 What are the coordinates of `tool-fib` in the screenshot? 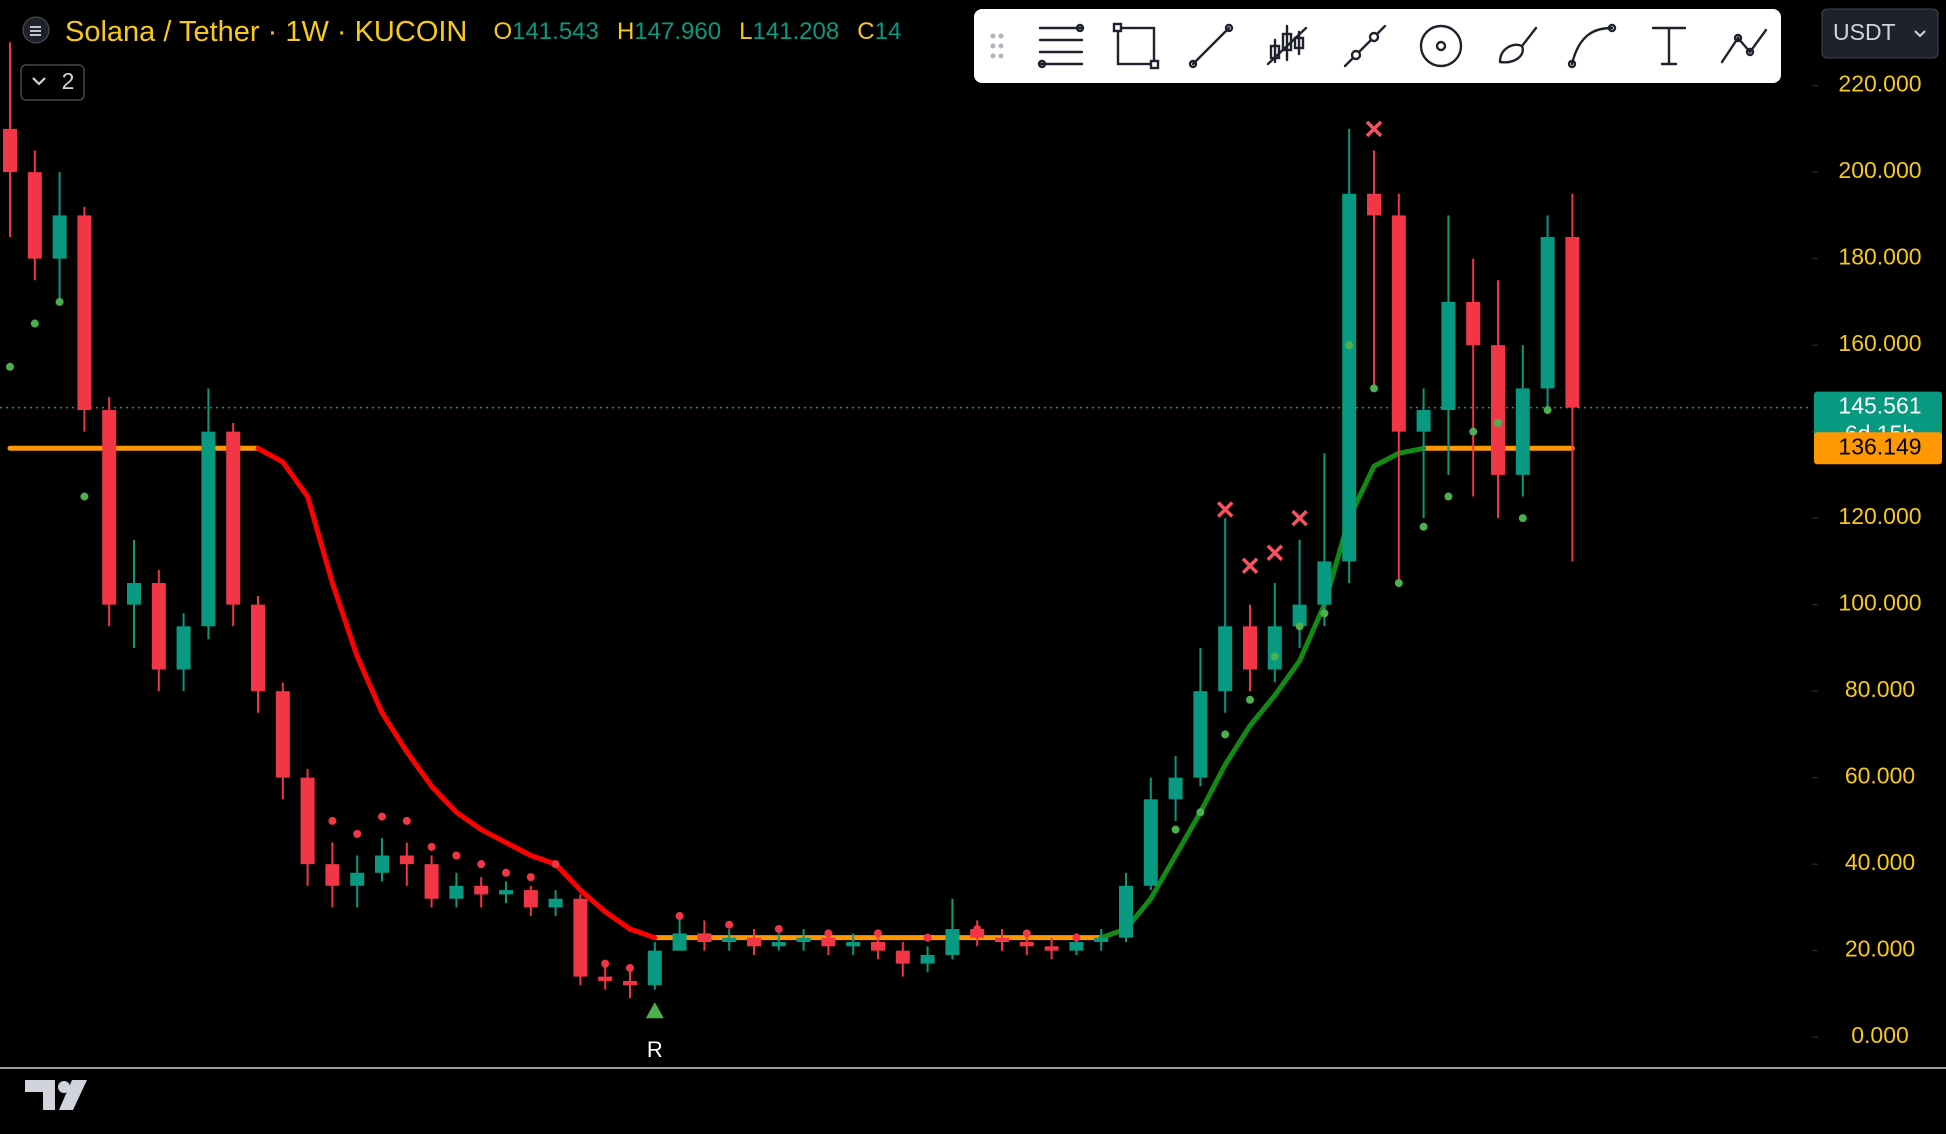 It's located at (1061, 46).